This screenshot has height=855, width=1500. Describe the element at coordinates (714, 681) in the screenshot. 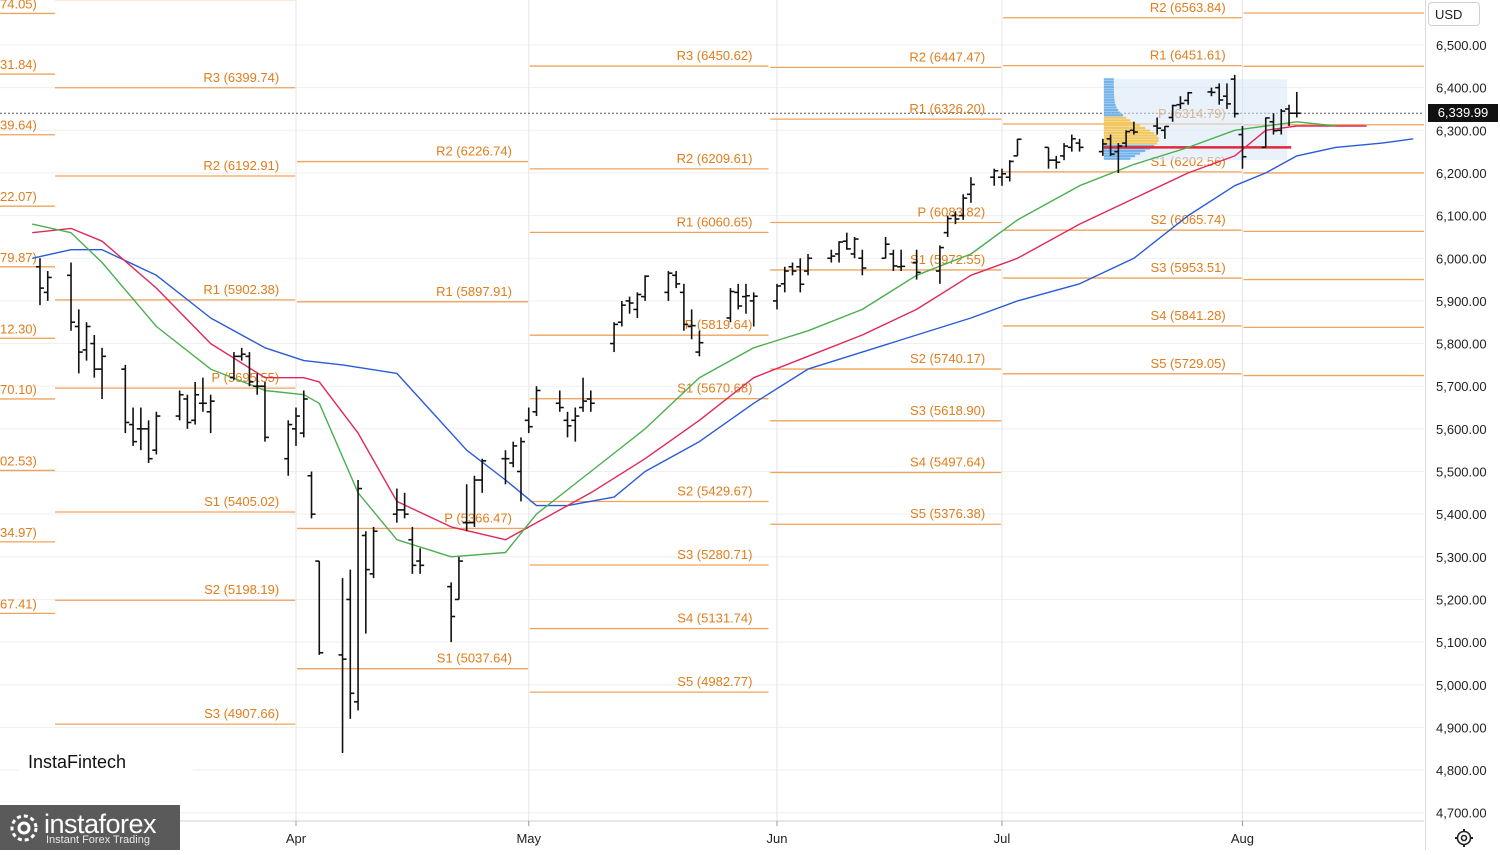

I see `pivot-label: S5 (4982.77)` at that location.